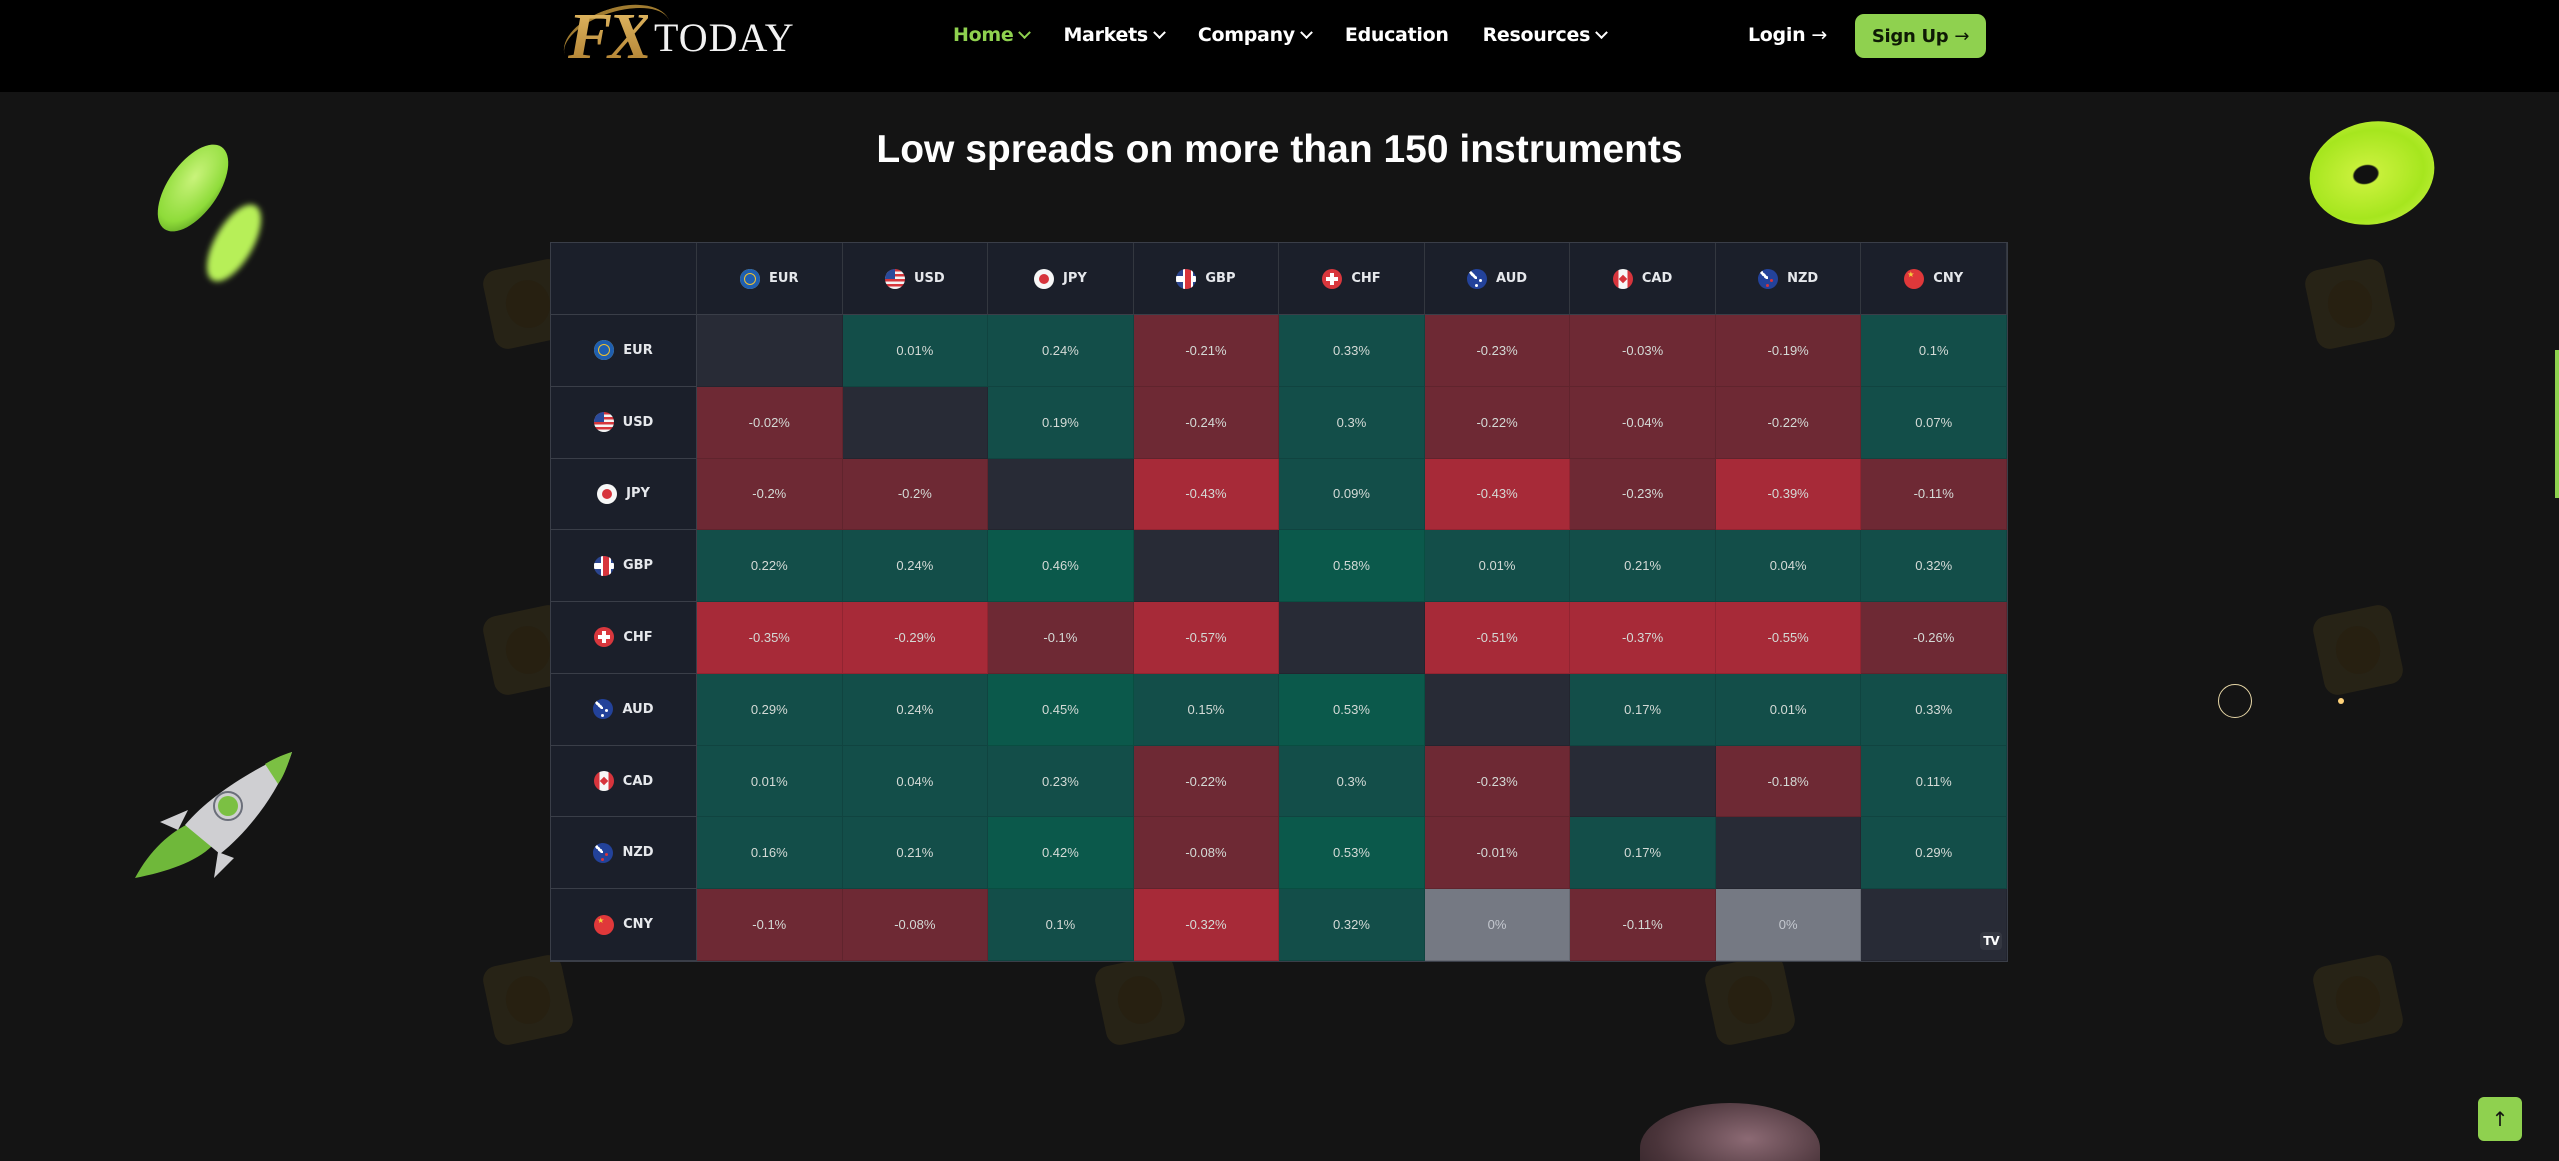  I want to click on heatmap-cell: -0.35%, so click(770, 638).